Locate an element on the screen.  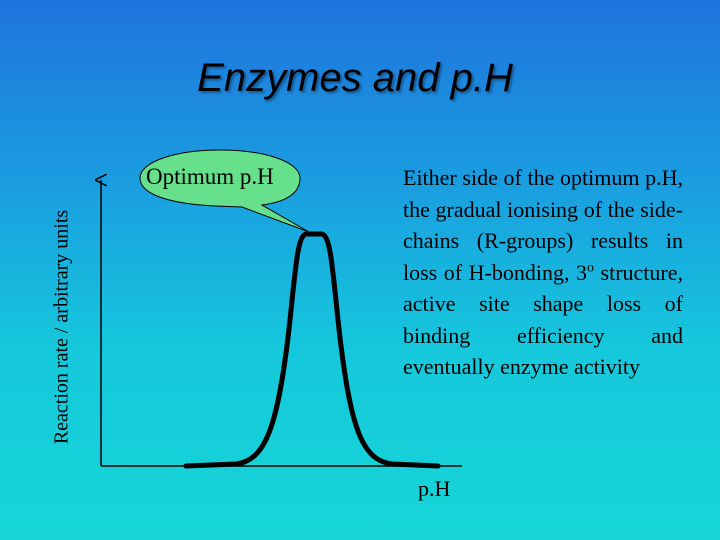
optimum-ph-label: Optimum p.H is located at coordinates (210, 176).